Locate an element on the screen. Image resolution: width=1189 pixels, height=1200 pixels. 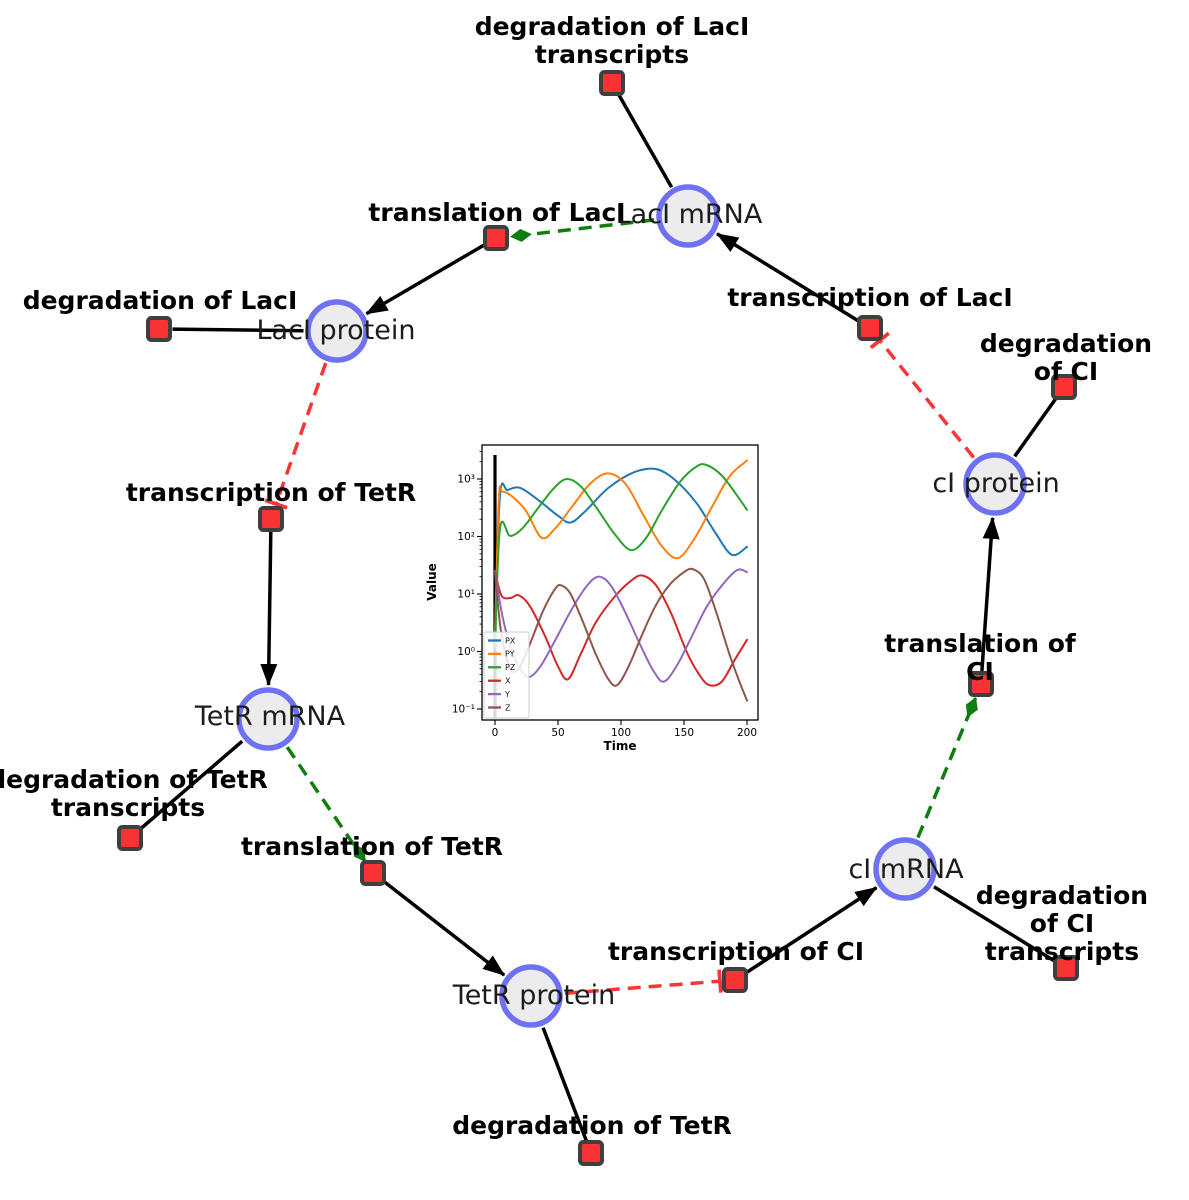
edge-ci-mrna-catalyzes-translation-ci is located at coordinates (947, 768).